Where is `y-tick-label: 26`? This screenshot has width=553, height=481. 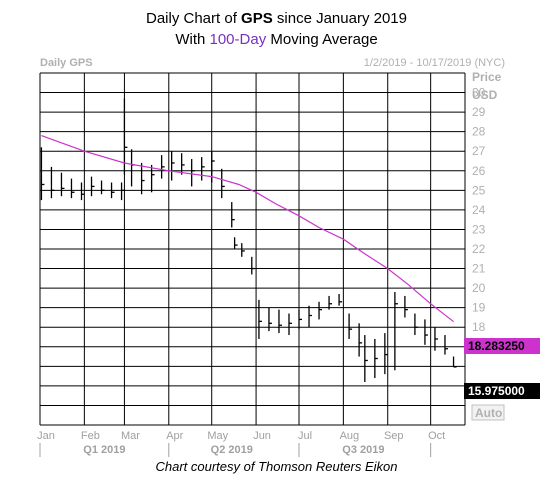 y-tick-label: 26 is located at coordinates (479, 171).